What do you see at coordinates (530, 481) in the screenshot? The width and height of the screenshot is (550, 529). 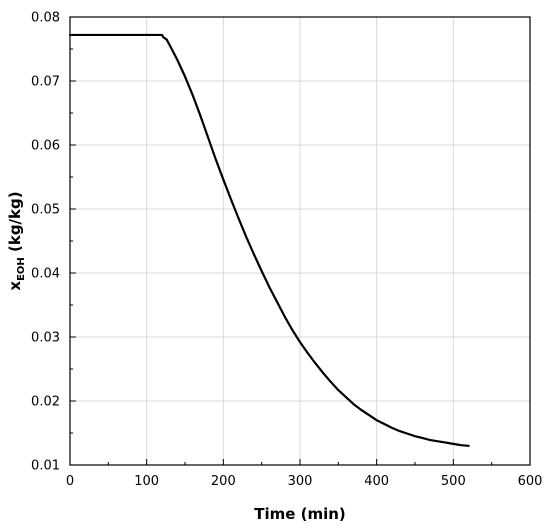 I see `x-tick-label: 600` at bounding box center [530, 481].